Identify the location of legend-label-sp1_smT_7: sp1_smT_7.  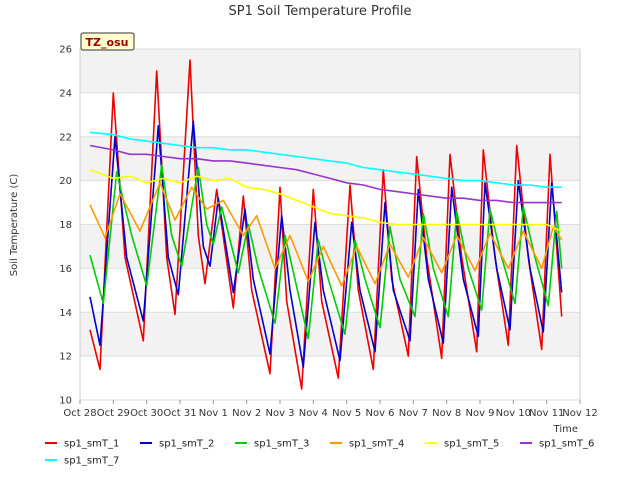
(91, 461).